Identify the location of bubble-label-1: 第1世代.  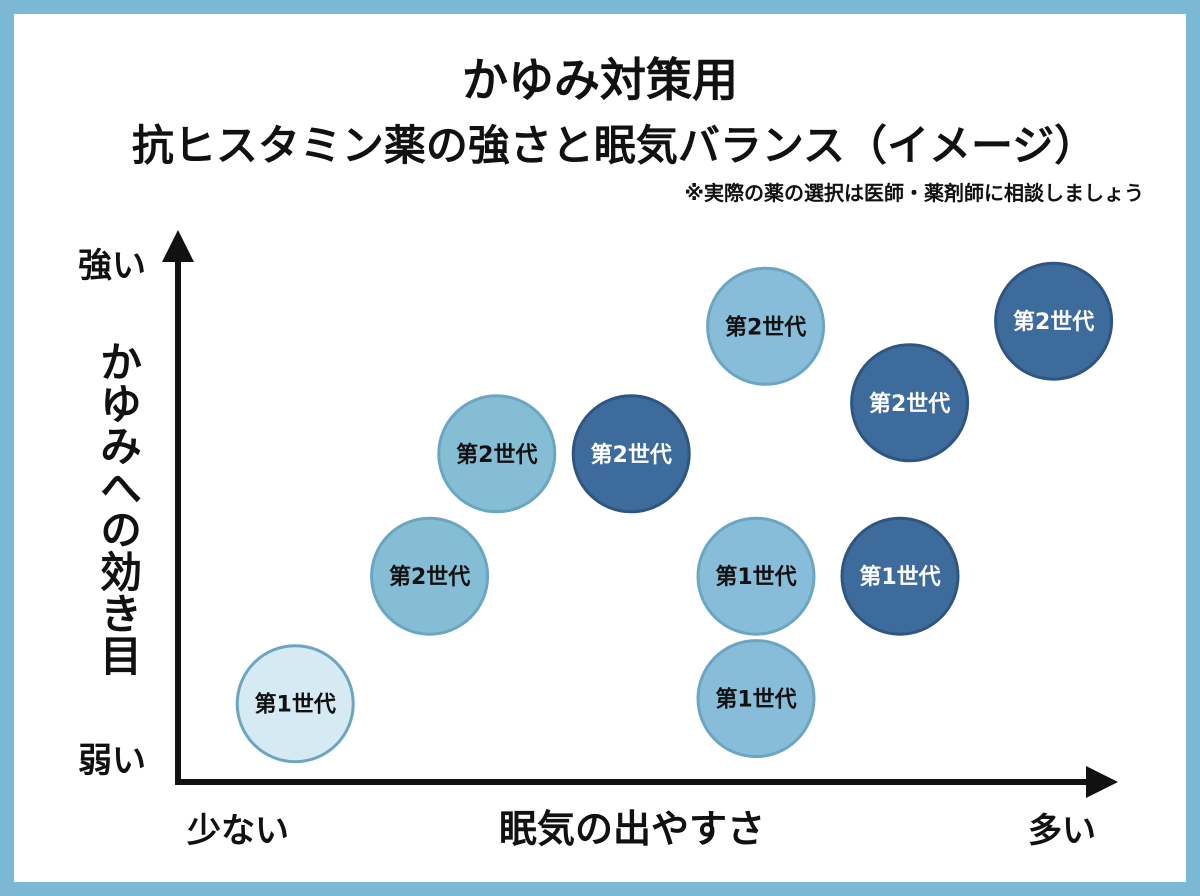
(295, 705).